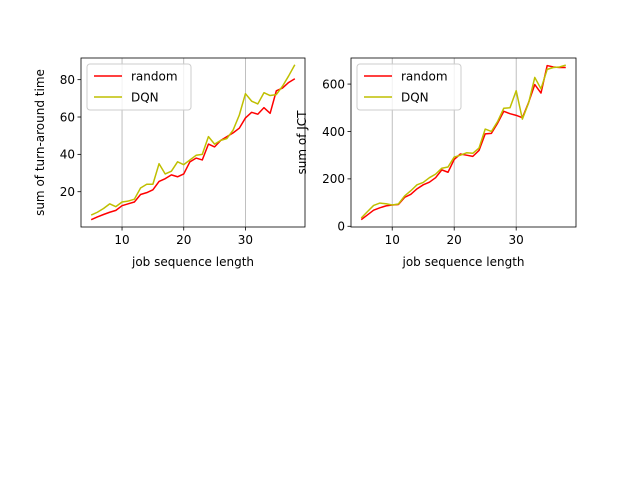 The image size is (640, 480). What do you see at coordinates (40, 142) in the screenshot?
I see `y-axis-label: sum of turn-around time` at bounding box center [40, 142].